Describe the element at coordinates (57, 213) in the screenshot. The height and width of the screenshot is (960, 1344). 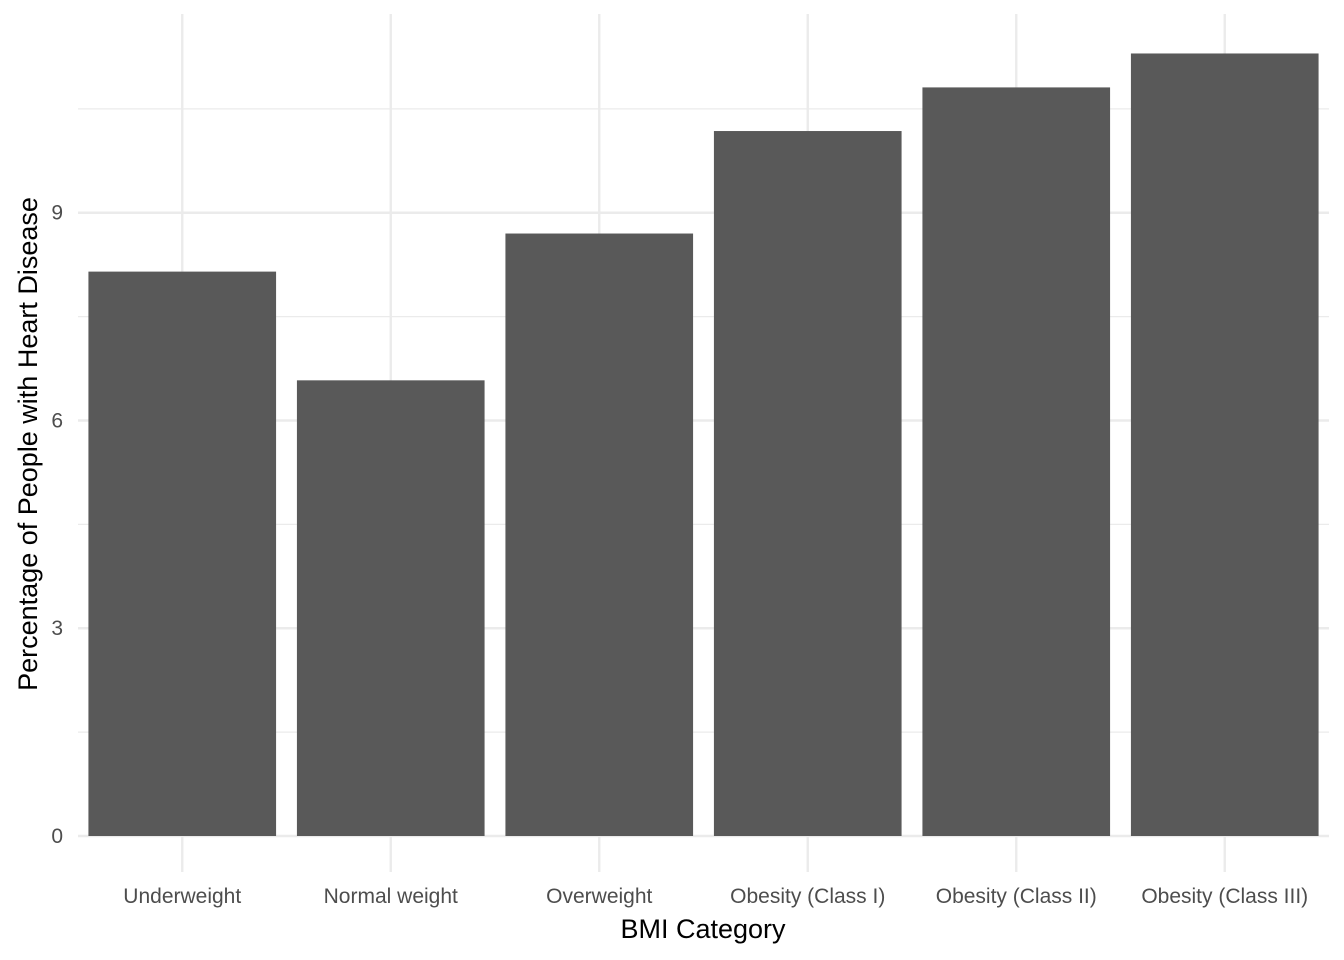
I see `y-tick-label: 9` at that location.